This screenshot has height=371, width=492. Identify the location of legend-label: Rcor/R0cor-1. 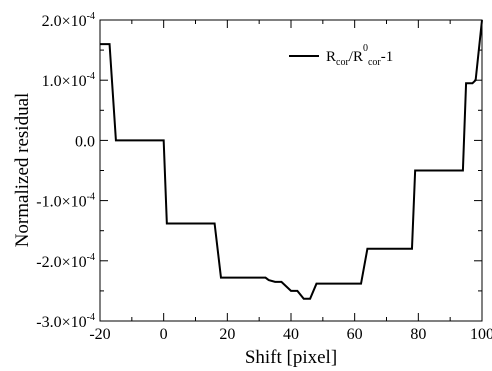
(359, 55).